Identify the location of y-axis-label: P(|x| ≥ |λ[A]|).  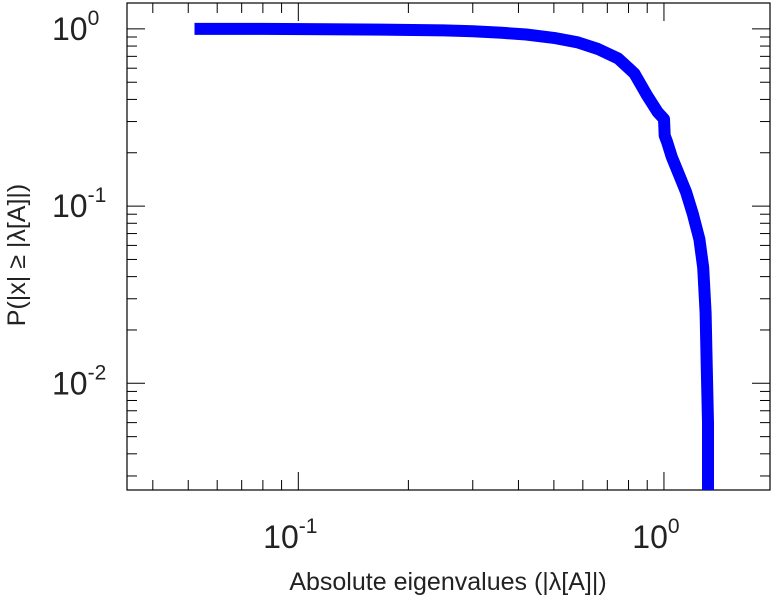
(17, 255).